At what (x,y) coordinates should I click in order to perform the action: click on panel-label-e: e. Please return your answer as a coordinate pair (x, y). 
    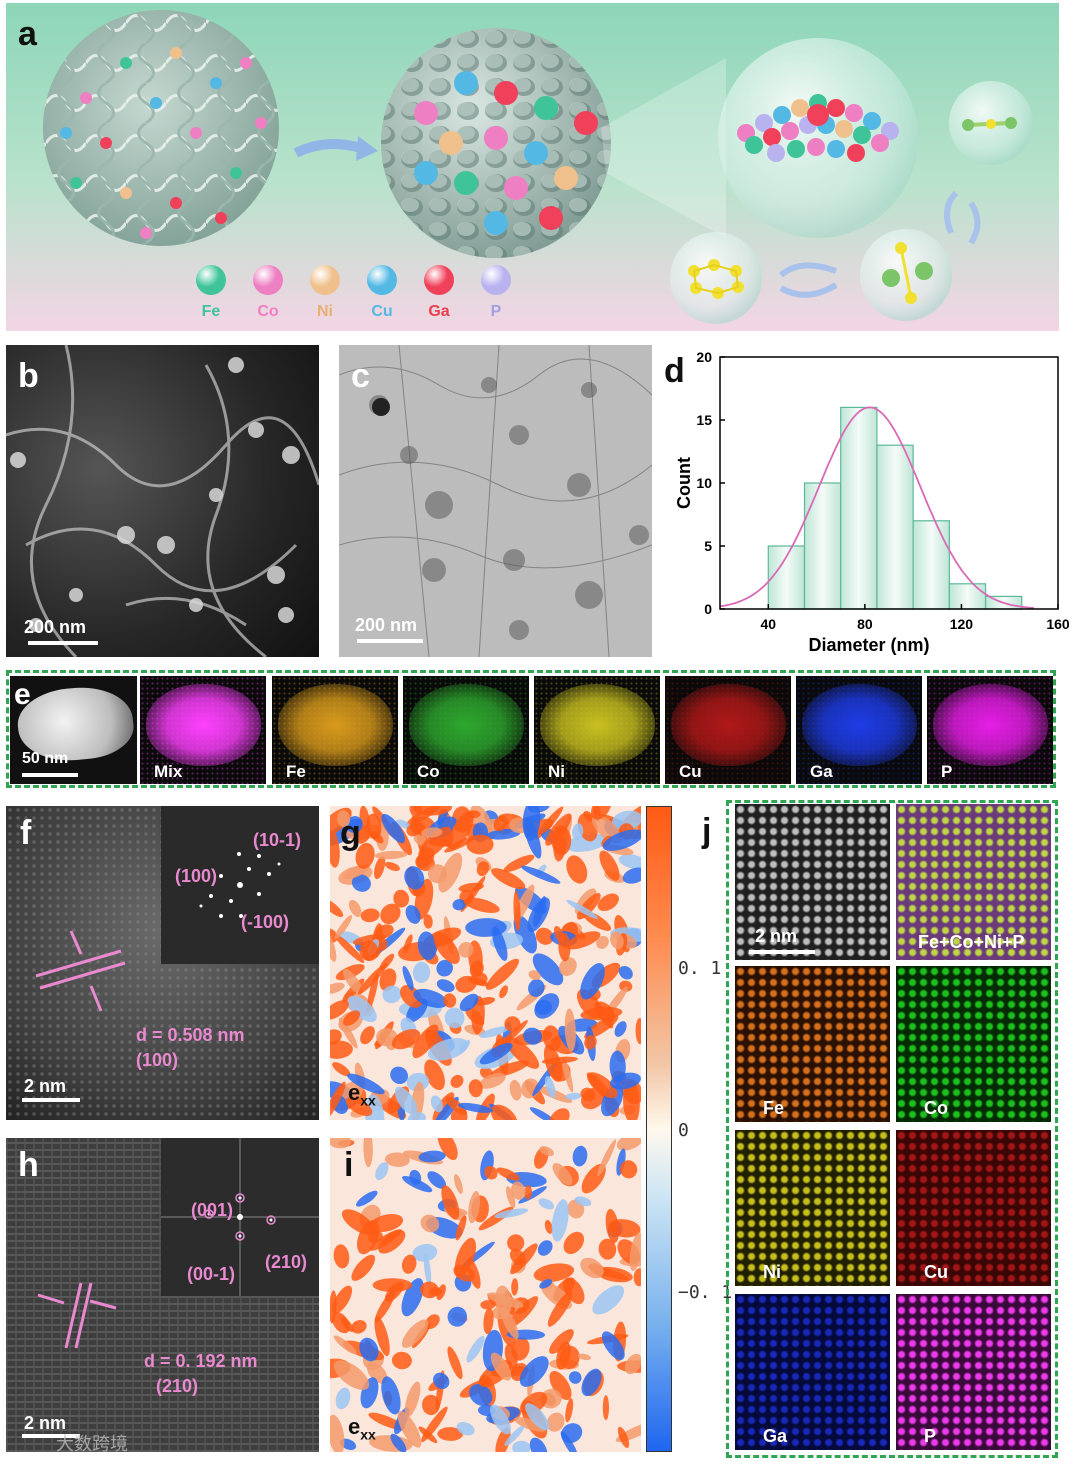
    Looking at the image, I should click on (22, 694).